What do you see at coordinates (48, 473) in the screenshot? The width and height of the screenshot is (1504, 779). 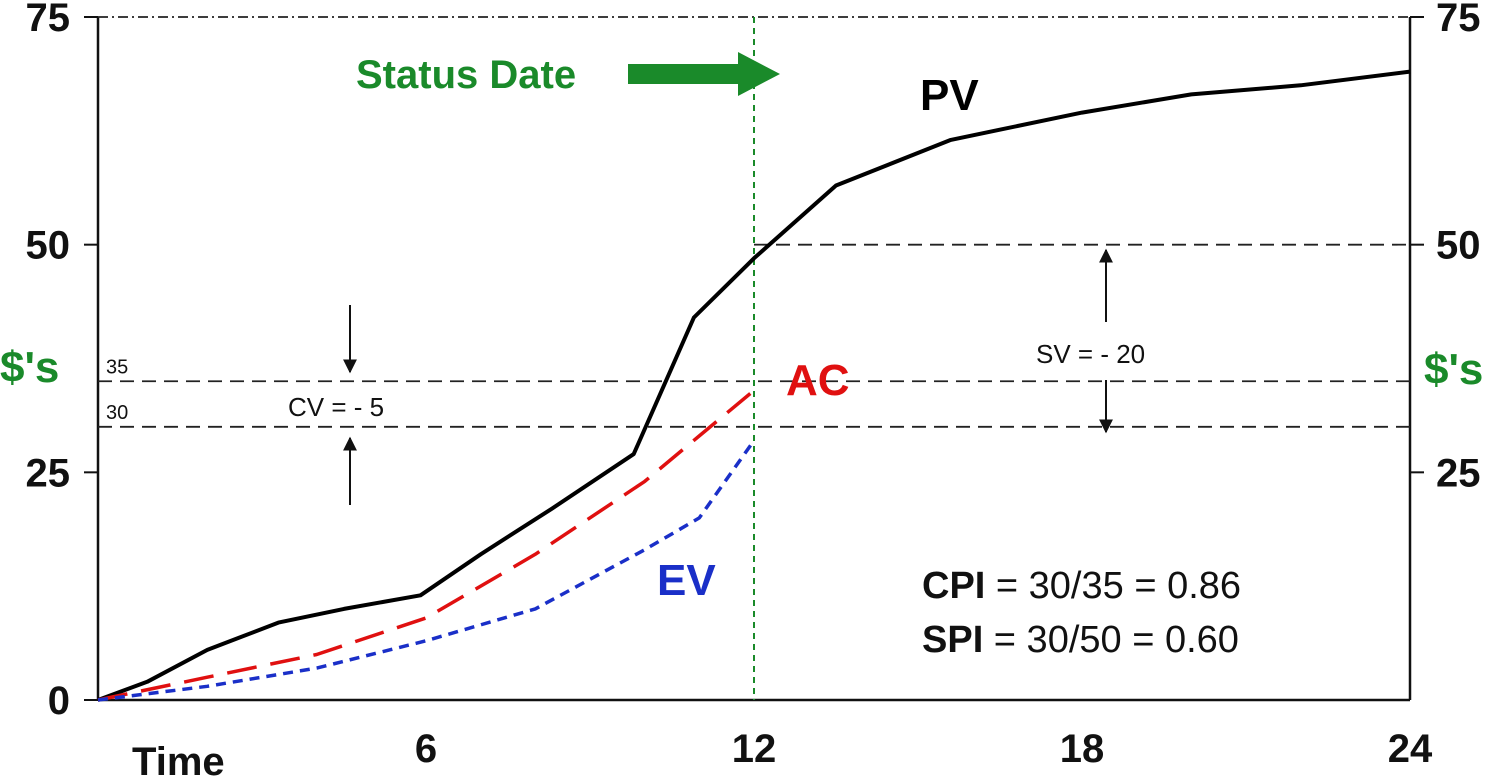 I see `y-tick-label-left-25: 25` at bounding box center [48, 473].